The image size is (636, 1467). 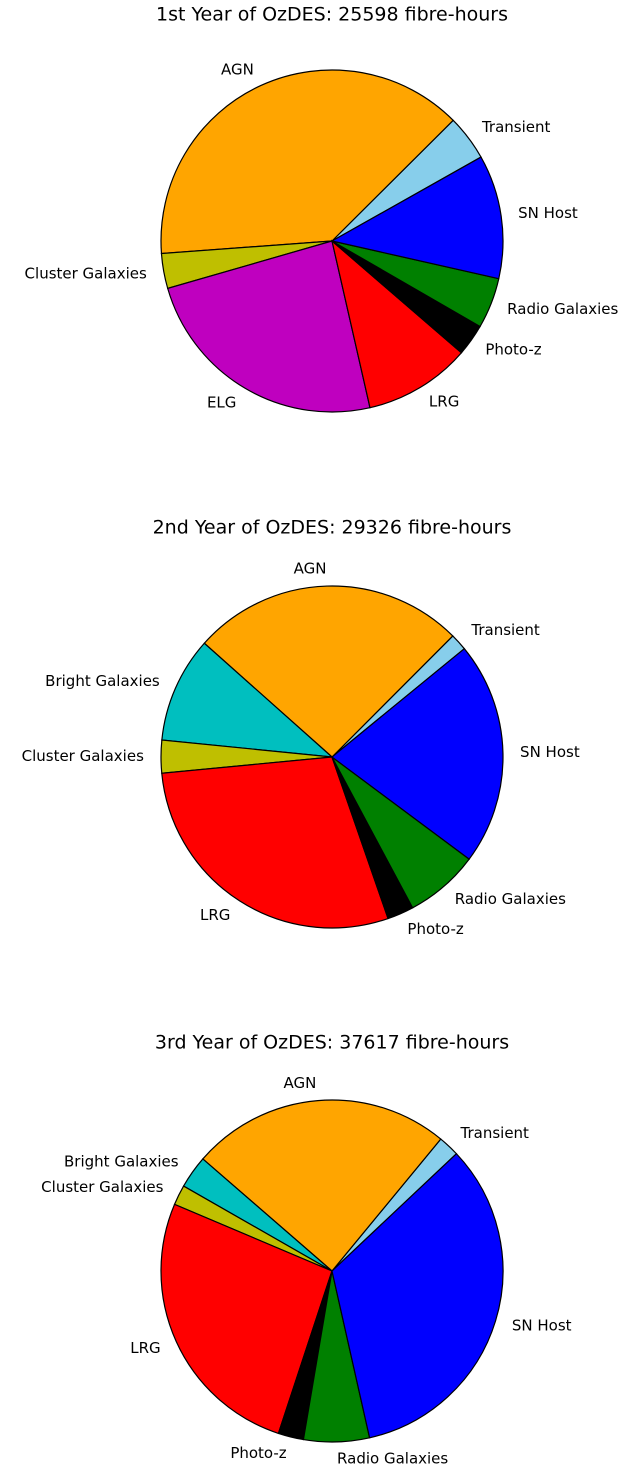 I want to click on chart-title: 1st Year of OzDES: 25598 fibre-hours, so click(x=332, y=15).